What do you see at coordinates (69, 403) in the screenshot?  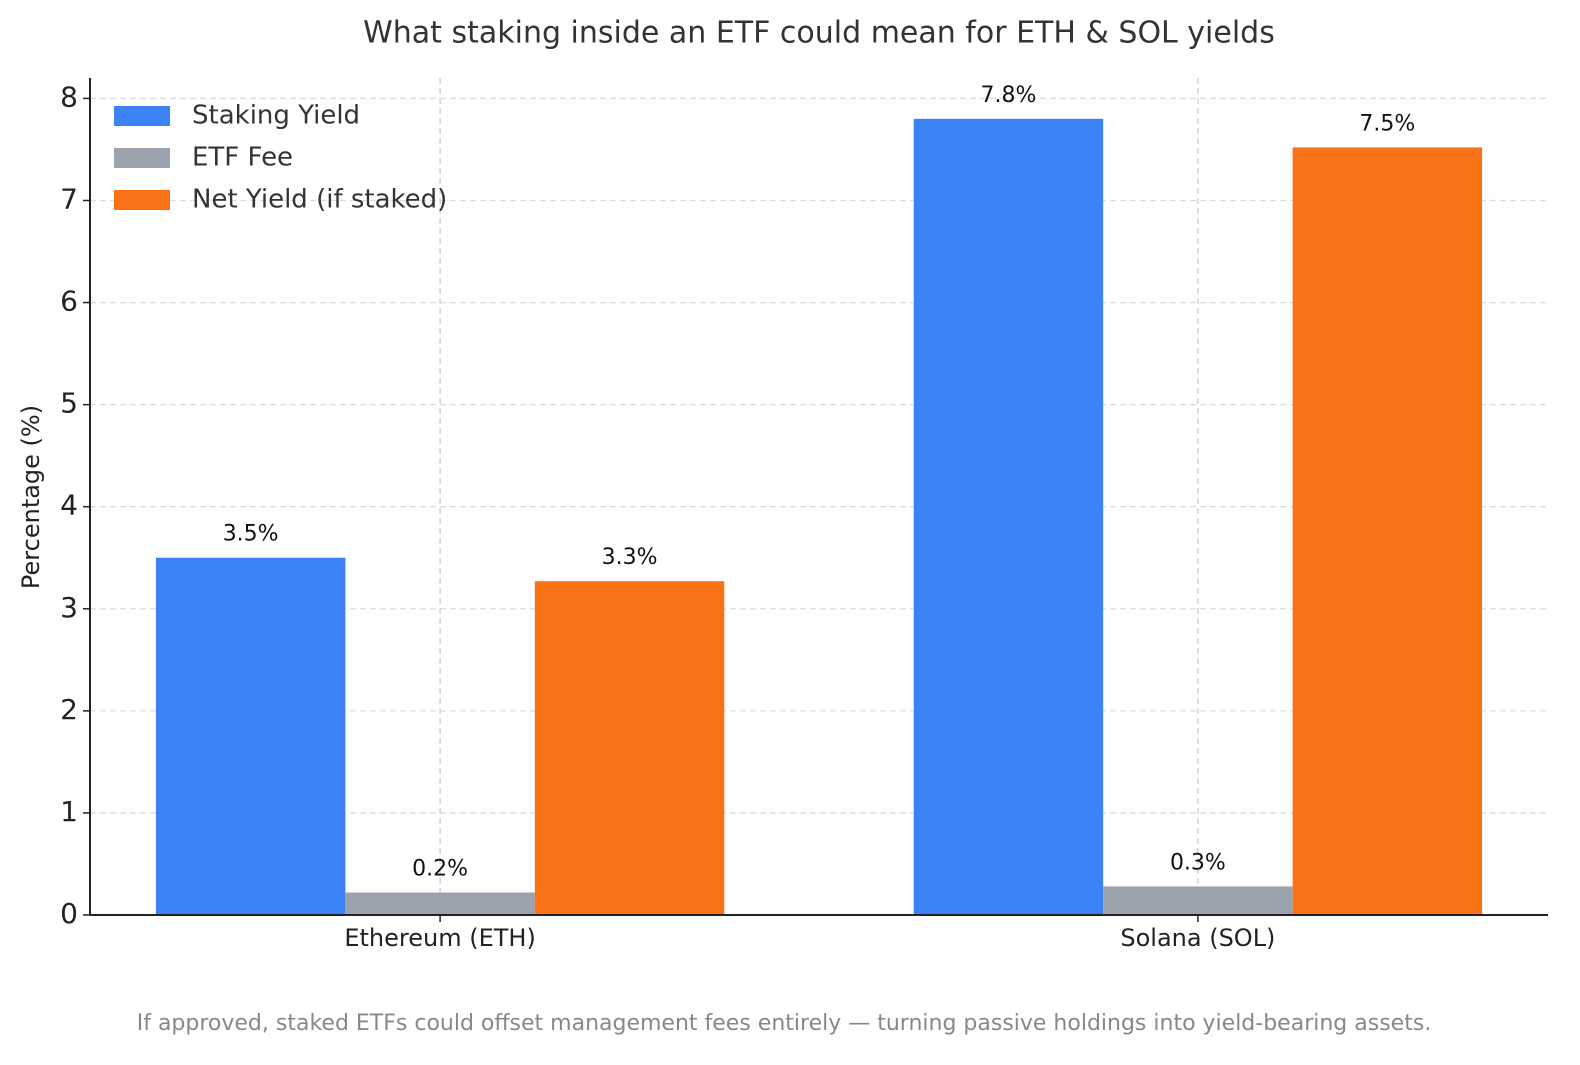 I see `y-tick-label: 5` at bounding box center [69, 403].